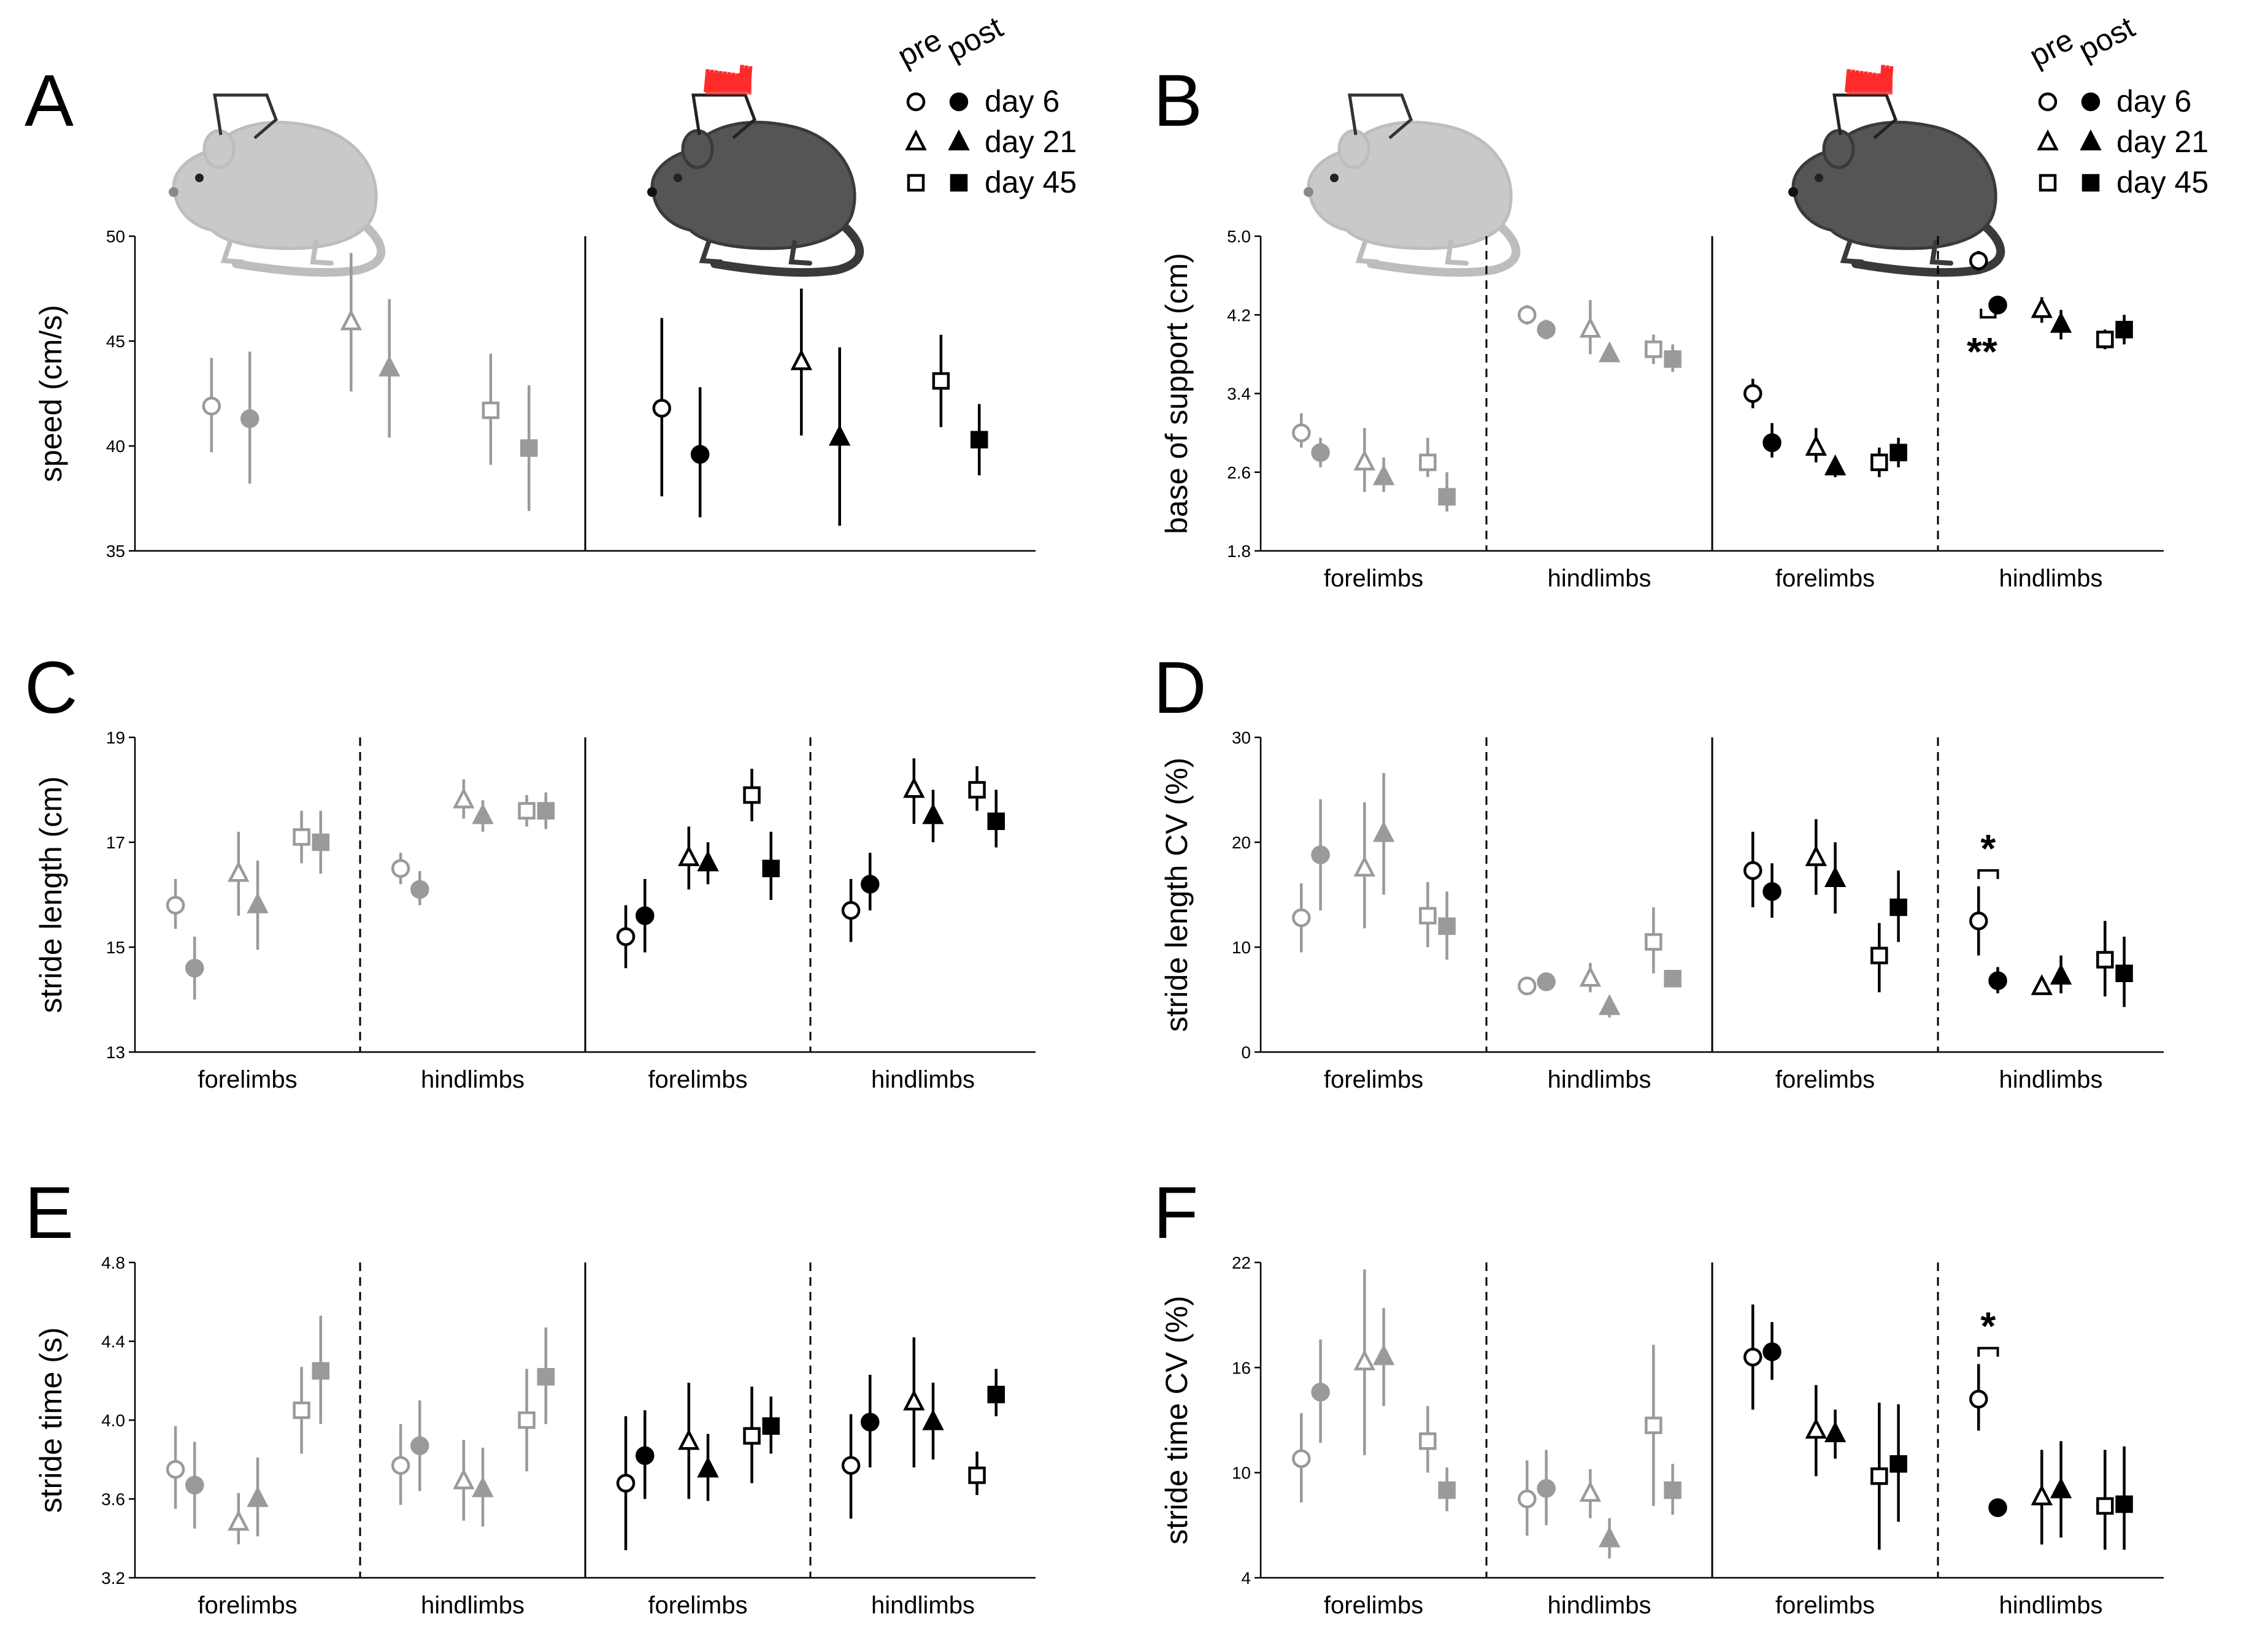  What do you see at coordinates (1239, 551) in the screenshot?
I see `y-tick-label: 1.8` at bounding box center [1239, 551].